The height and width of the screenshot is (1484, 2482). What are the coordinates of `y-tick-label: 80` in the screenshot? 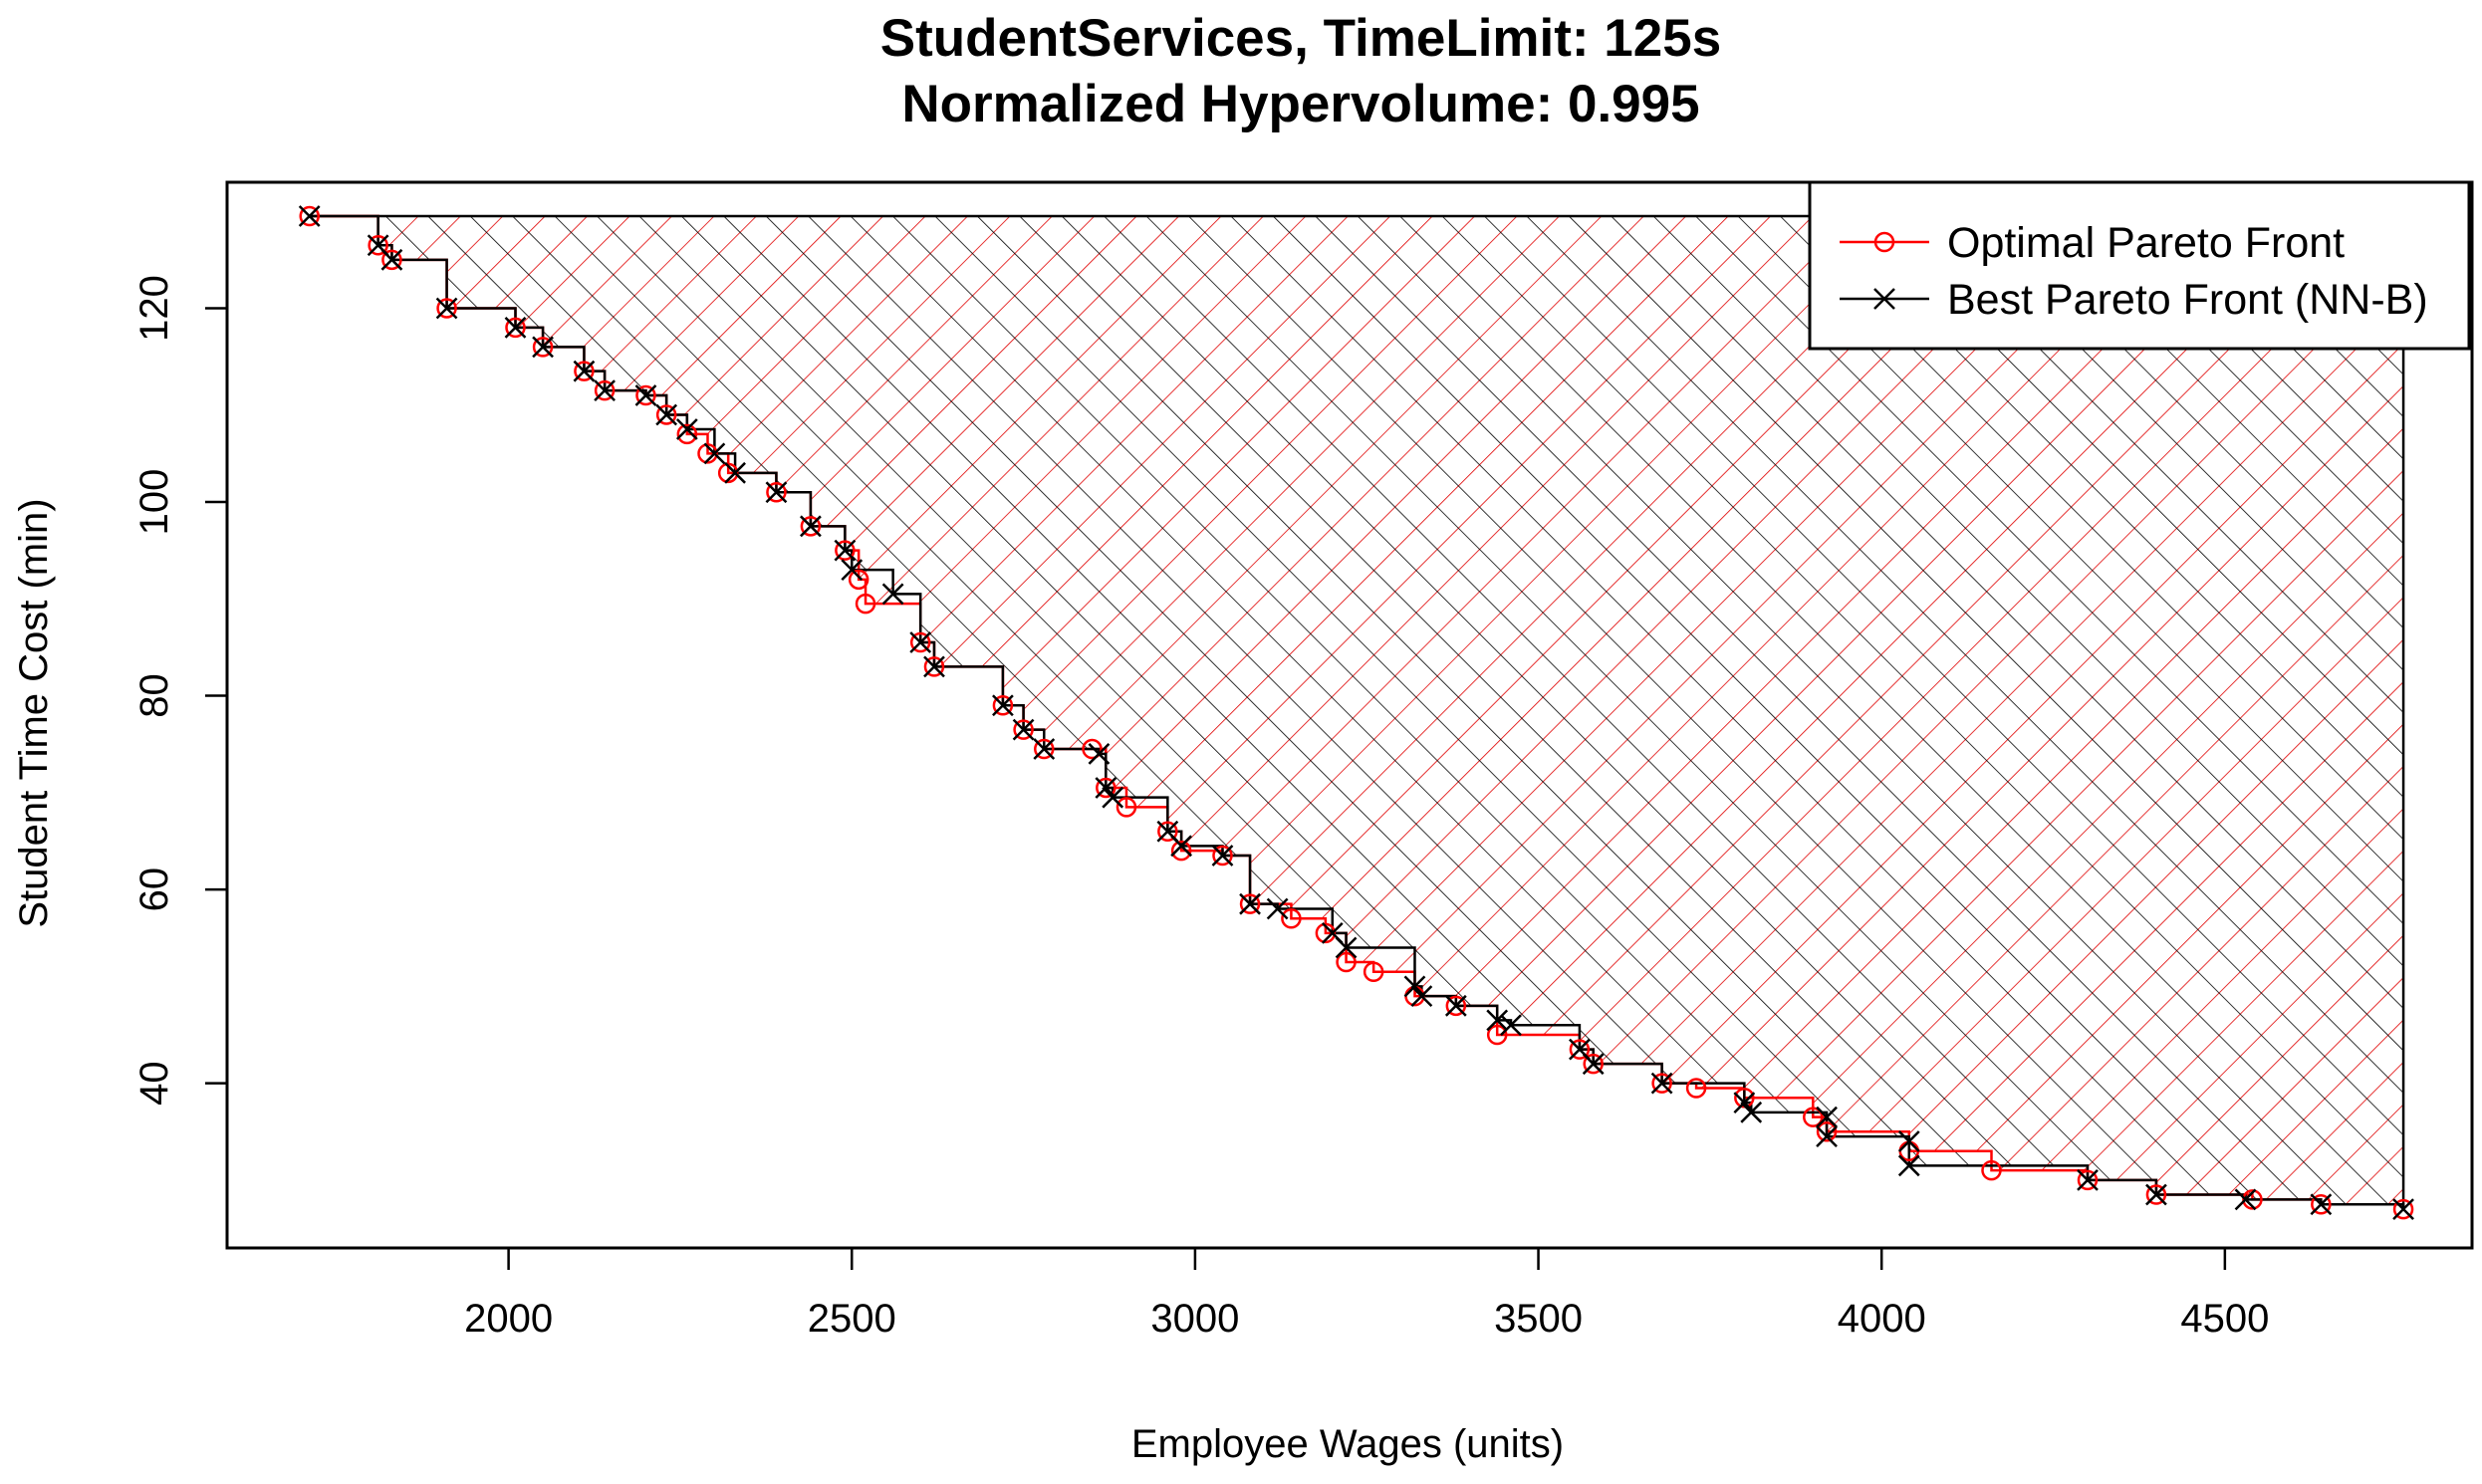 It's located at (154, 695).